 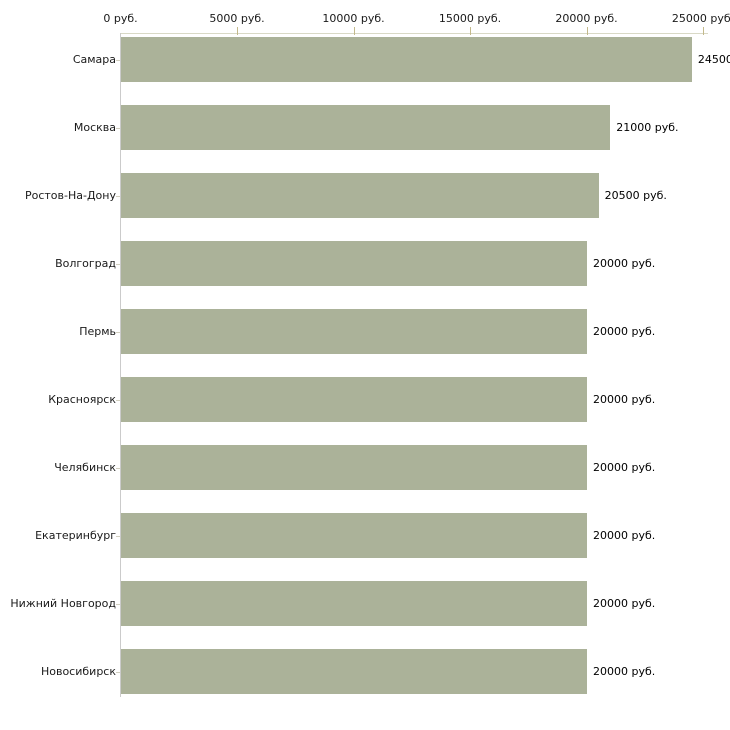 What do you see at coordinates (586, 18) in the screenshot?
I see `x-axis-tick-label: 20000 руб.` at bounding box center [586, 18].